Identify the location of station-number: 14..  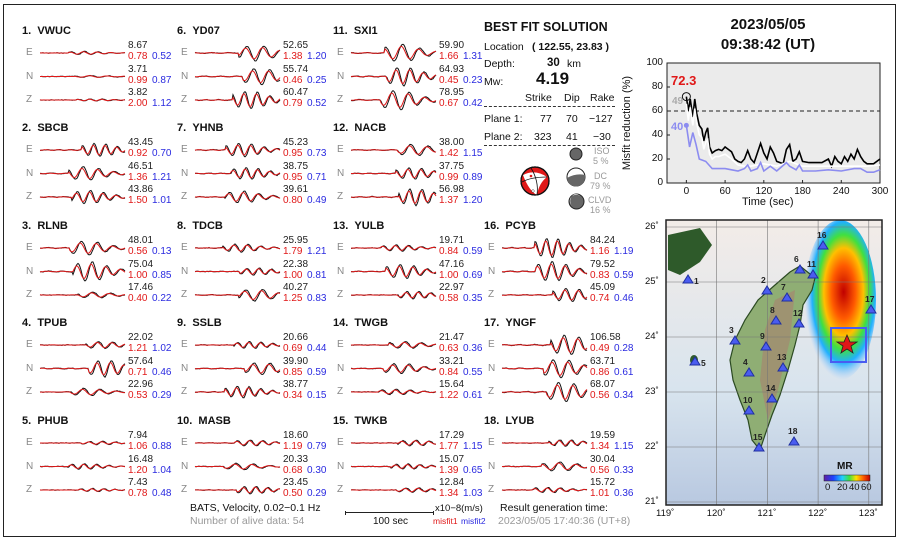
(341, 323).